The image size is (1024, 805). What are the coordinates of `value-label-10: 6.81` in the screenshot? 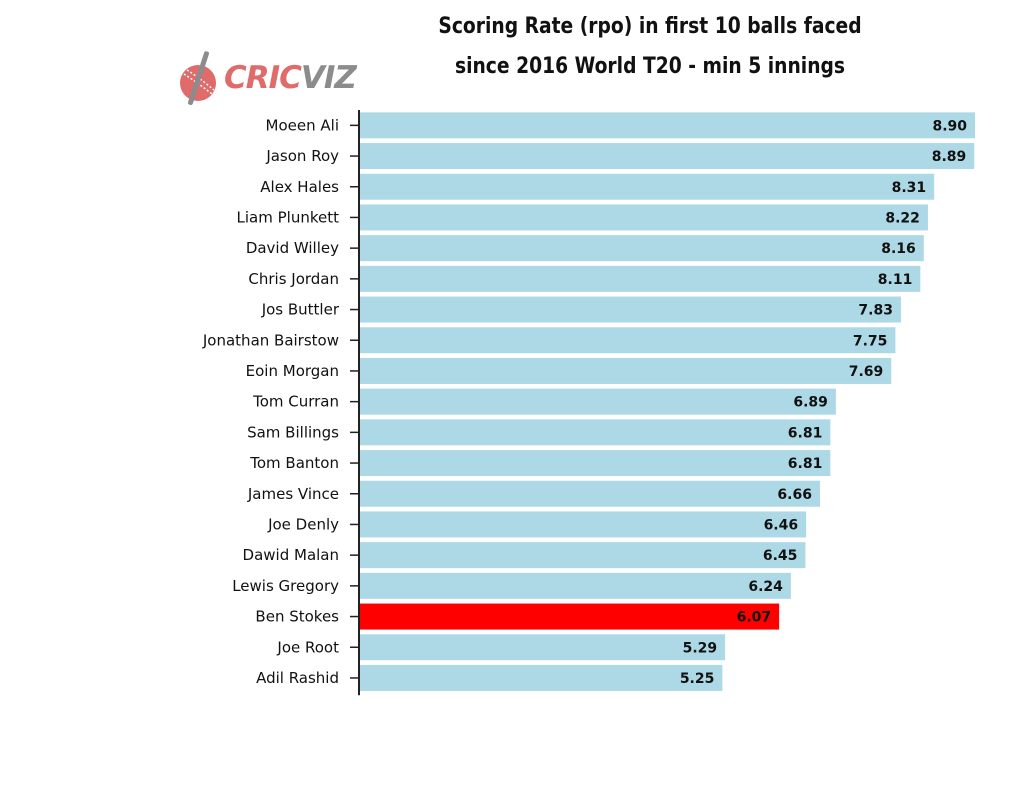 It's located at (805, 433).